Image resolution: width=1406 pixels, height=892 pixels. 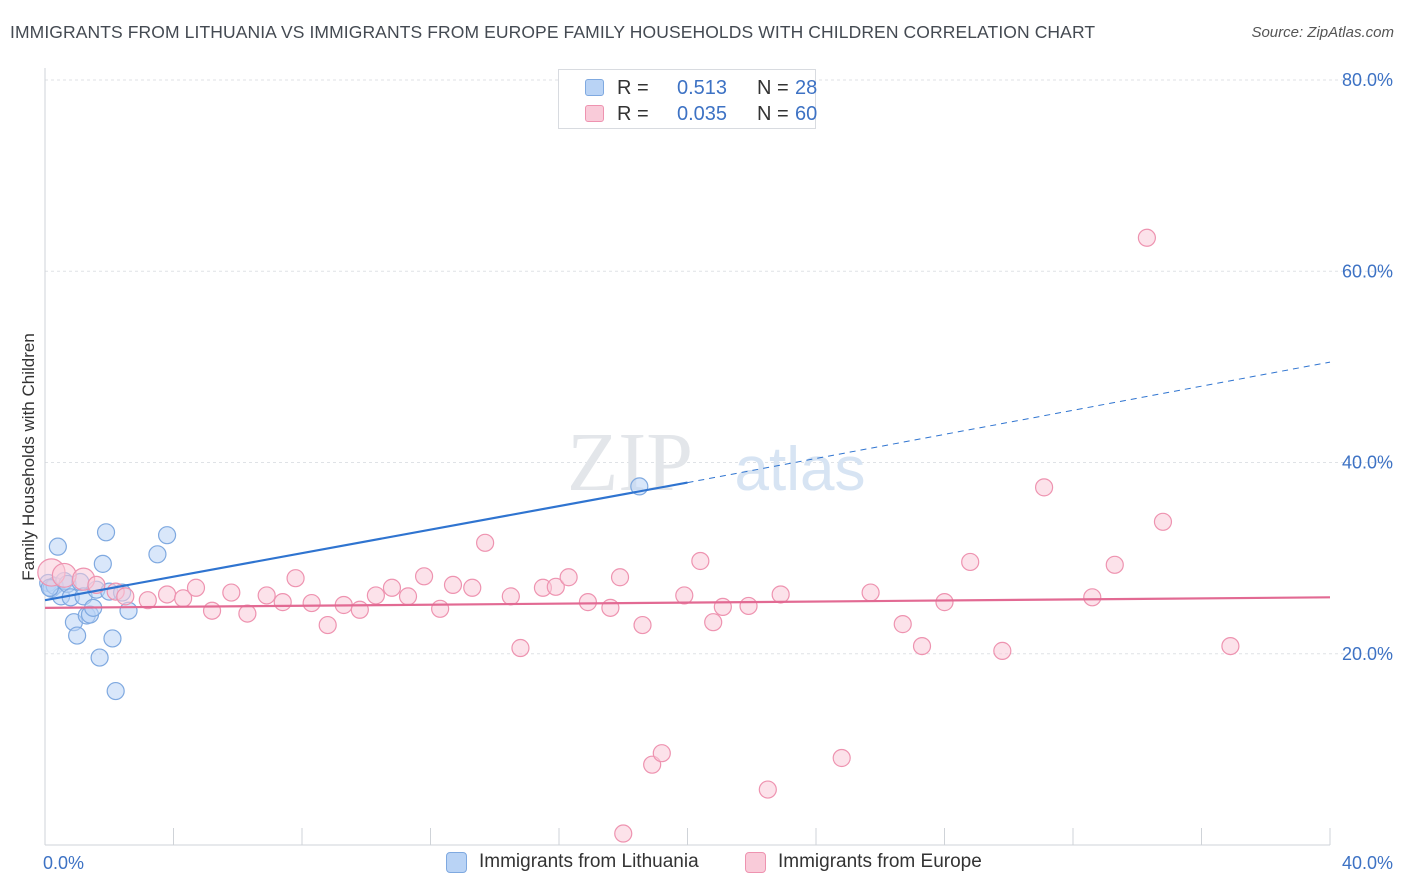 What do you see at coordinates (594, 113) in the screenshot?
I see `europe-swatch` at bounding box center [594, 113].